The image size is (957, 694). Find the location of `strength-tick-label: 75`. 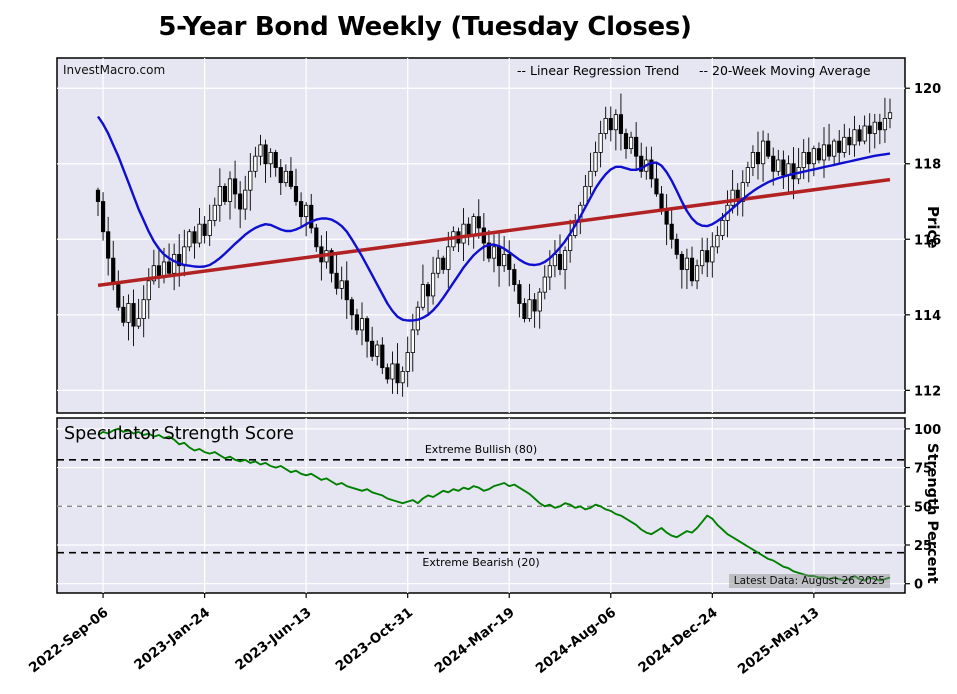

strength-tick-label: 75 is located at coordinates (923, 469).